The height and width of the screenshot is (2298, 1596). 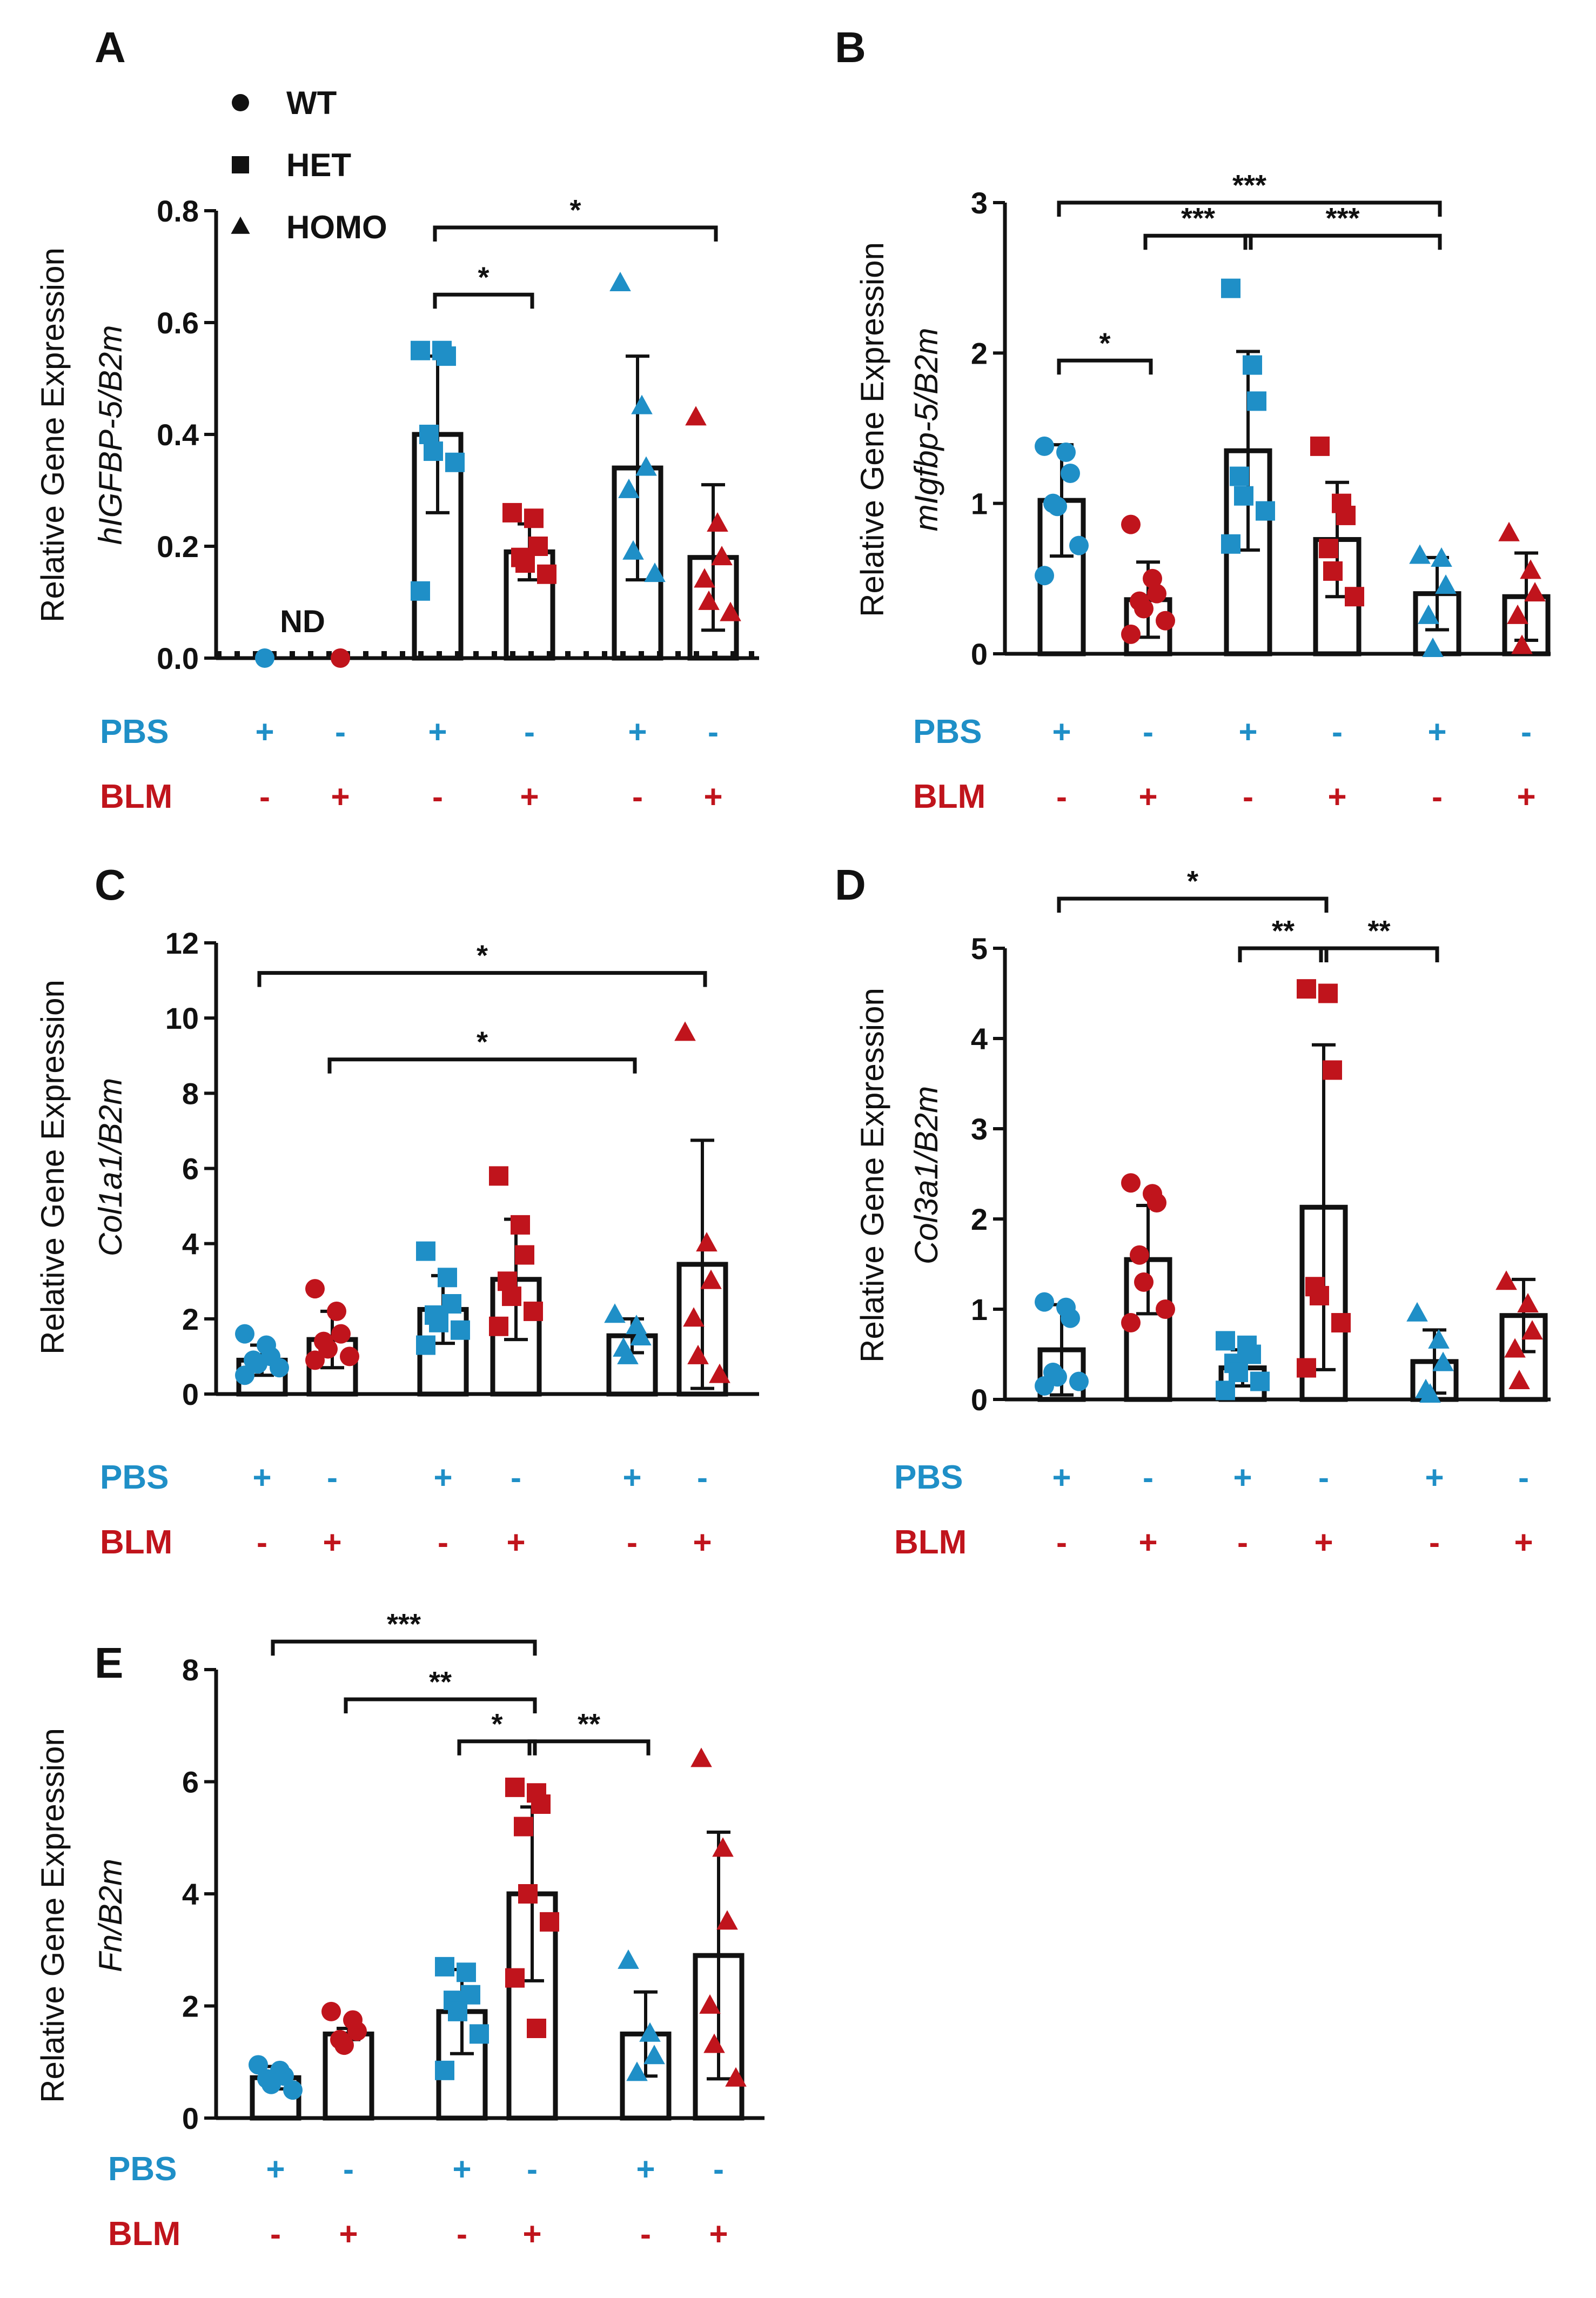 I want to click on y-tick-label: 1, so click(x=980, y=504).